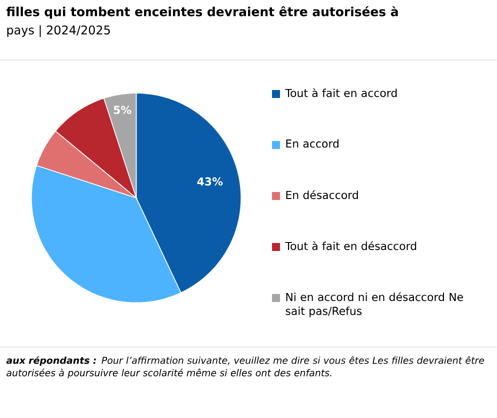 Image resolution: width=497 pixels, height=418 pixels. I want to click on chart-title: filles qui tombent enceintes devraient être autorisées à, so click(202, 12).